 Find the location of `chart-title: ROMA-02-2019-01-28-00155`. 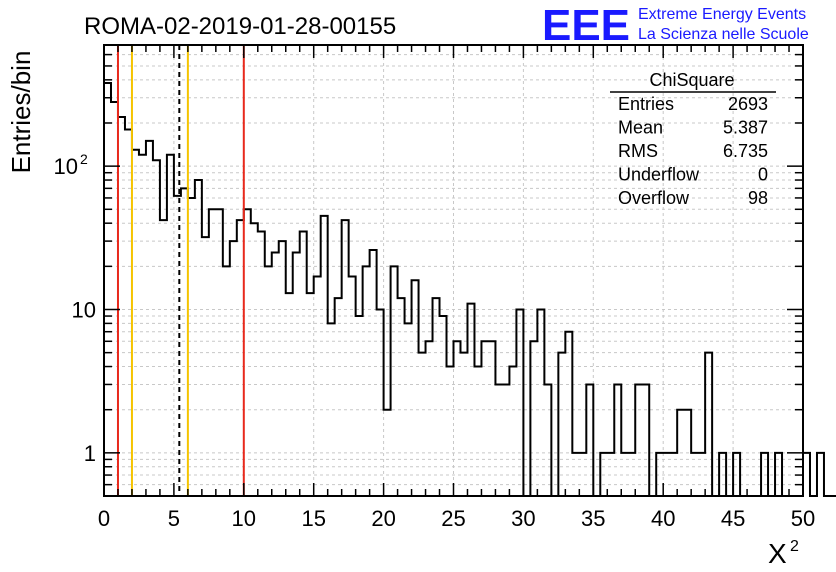

chart-title: ROMA-02-2019-01-28-00155 is located at coordinates (240, 26).